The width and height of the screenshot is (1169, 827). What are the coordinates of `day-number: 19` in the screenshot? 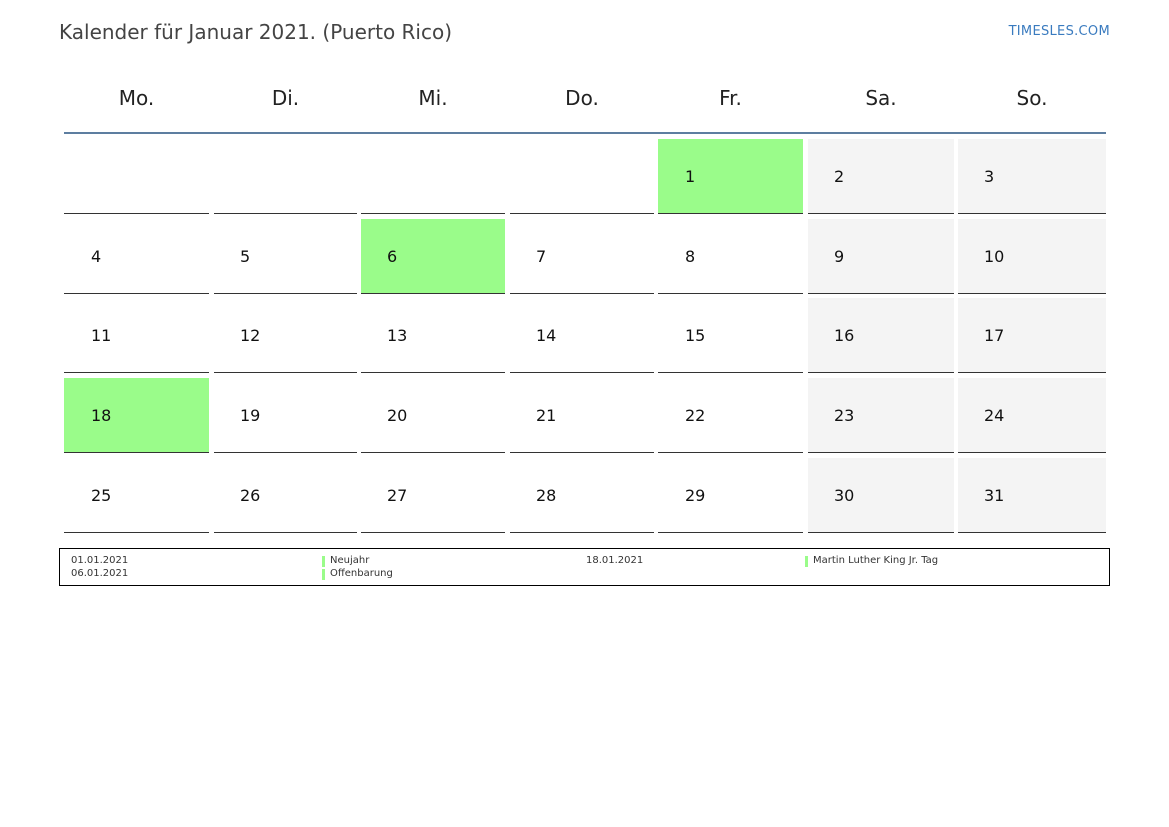 It's located at (250, 415).